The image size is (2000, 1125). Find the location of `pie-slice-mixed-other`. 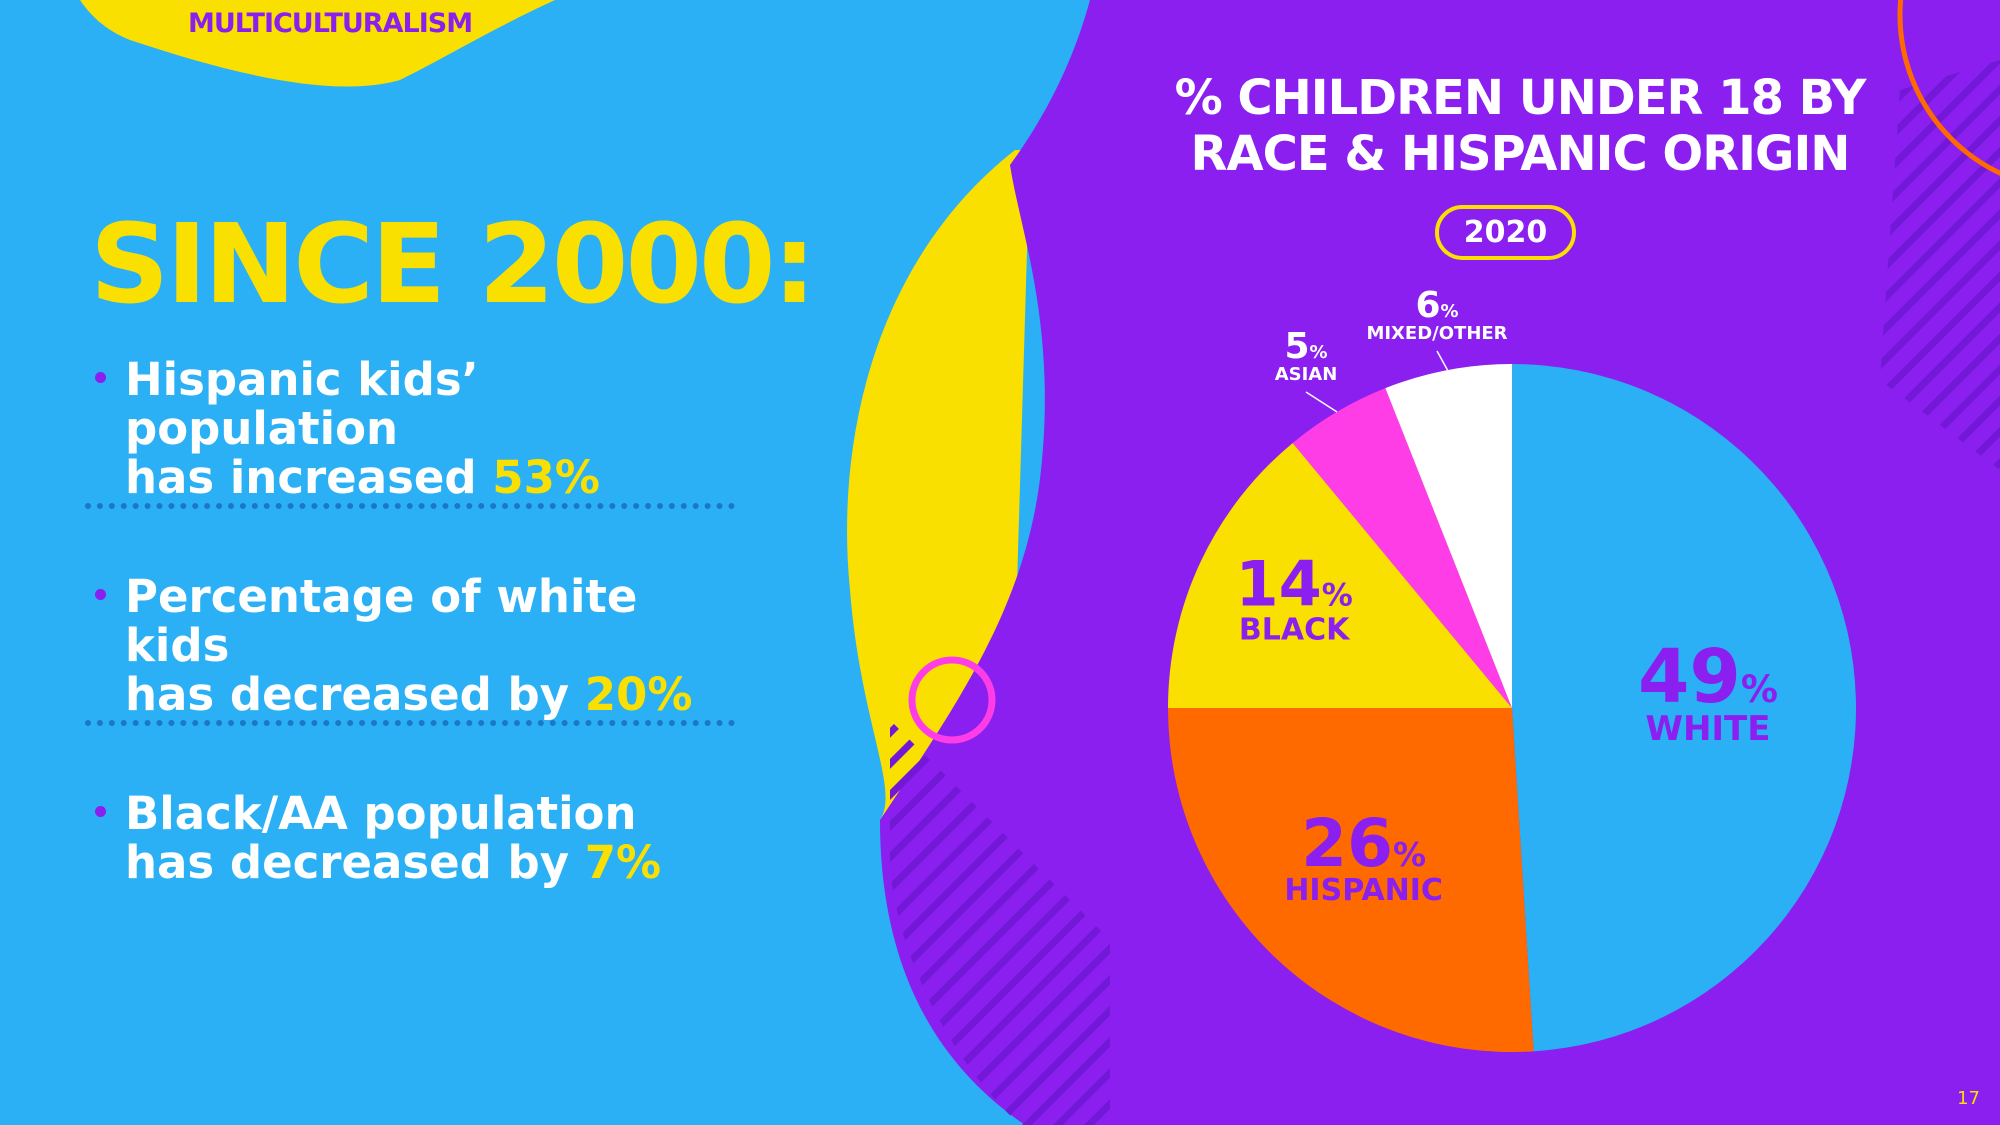

pie-slice-mixed-other is located at coordinates (1448, 536).